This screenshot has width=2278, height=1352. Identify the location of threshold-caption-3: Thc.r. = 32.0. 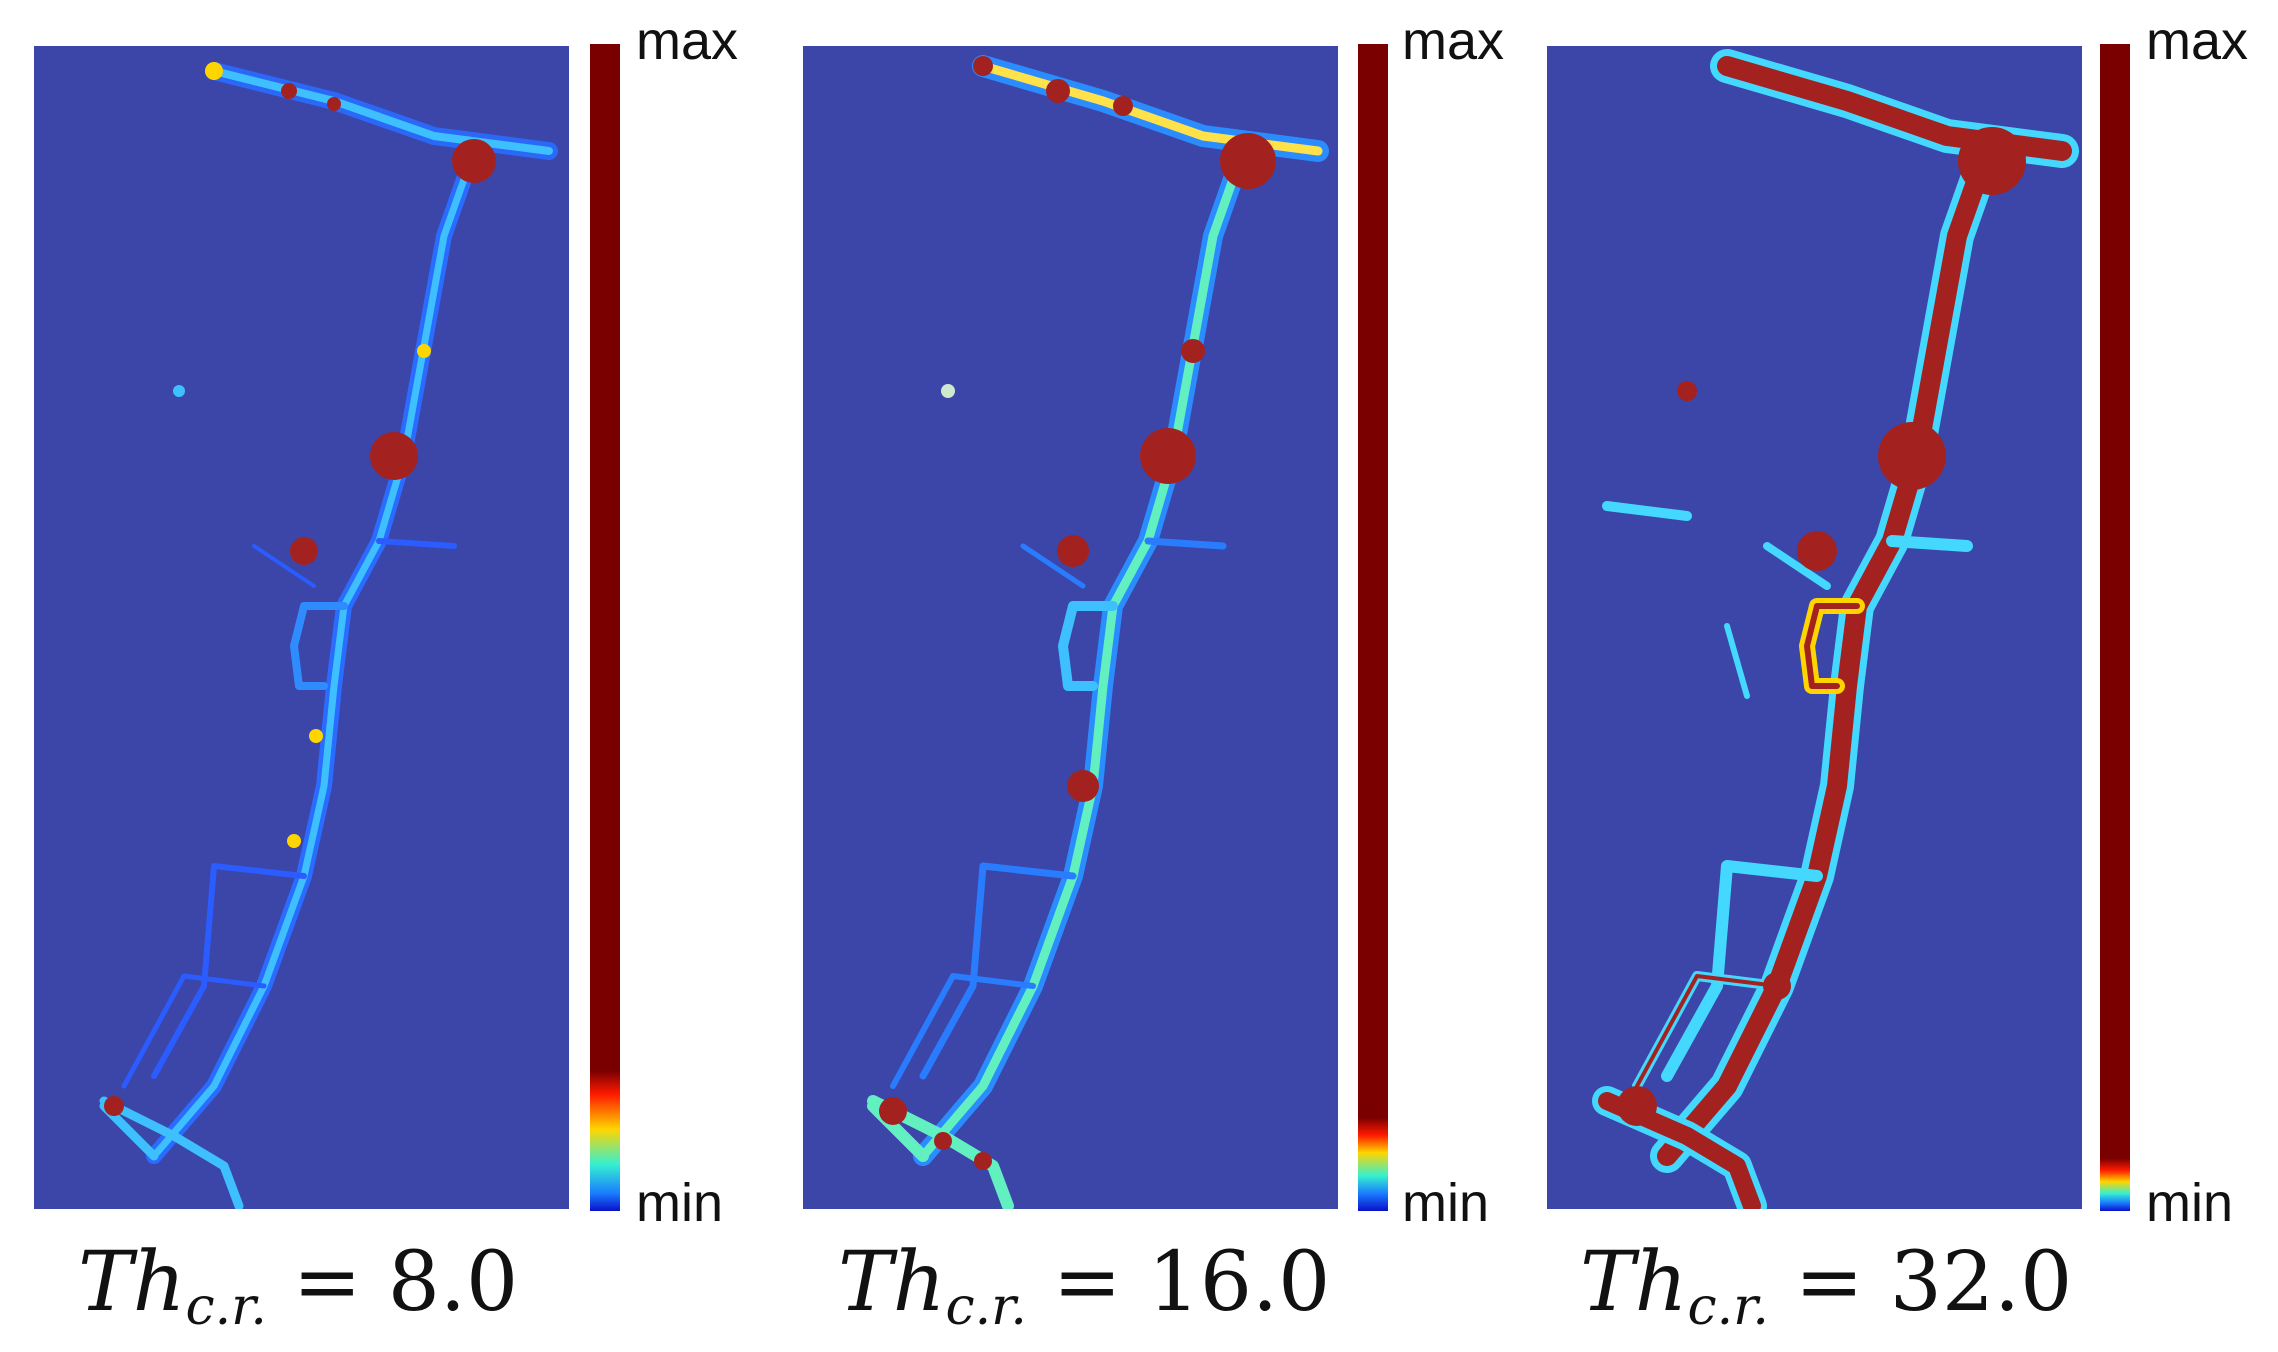
(1826, 1286).